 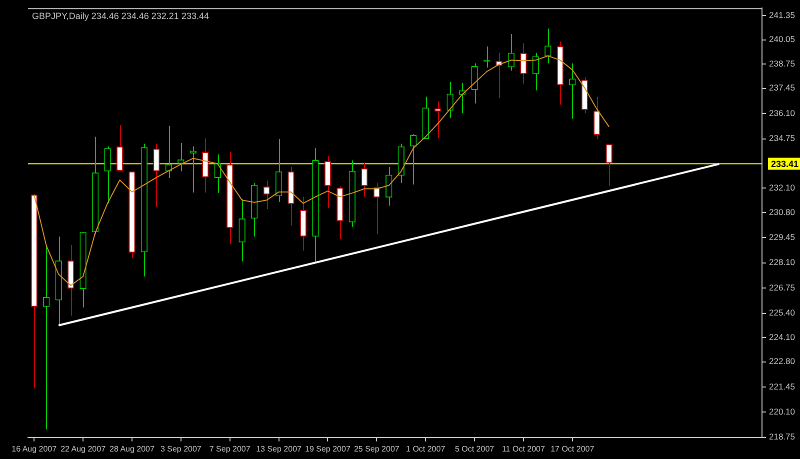 I want to click on x-tick-label: 13 Sep 2007, so click(x=279, y=449).